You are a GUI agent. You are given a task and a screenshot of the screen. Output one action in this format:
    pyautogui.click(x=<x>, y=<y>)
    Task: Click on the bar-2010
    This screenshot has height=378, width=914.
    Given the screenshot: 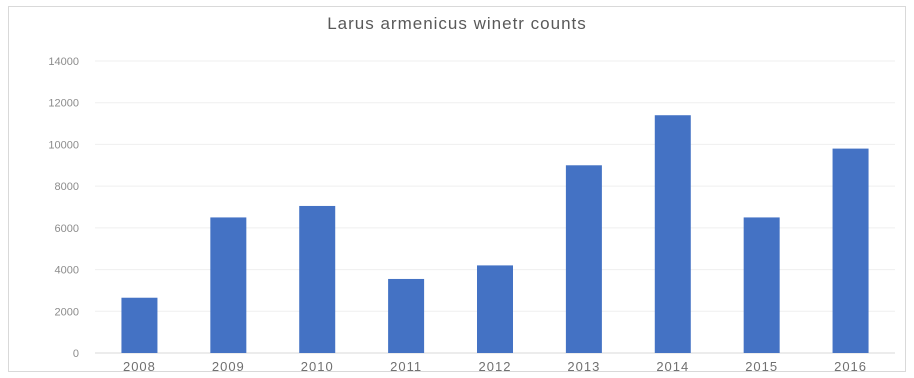 What is the action you would take?
    pyautogui.click(x=317, y=279)
    